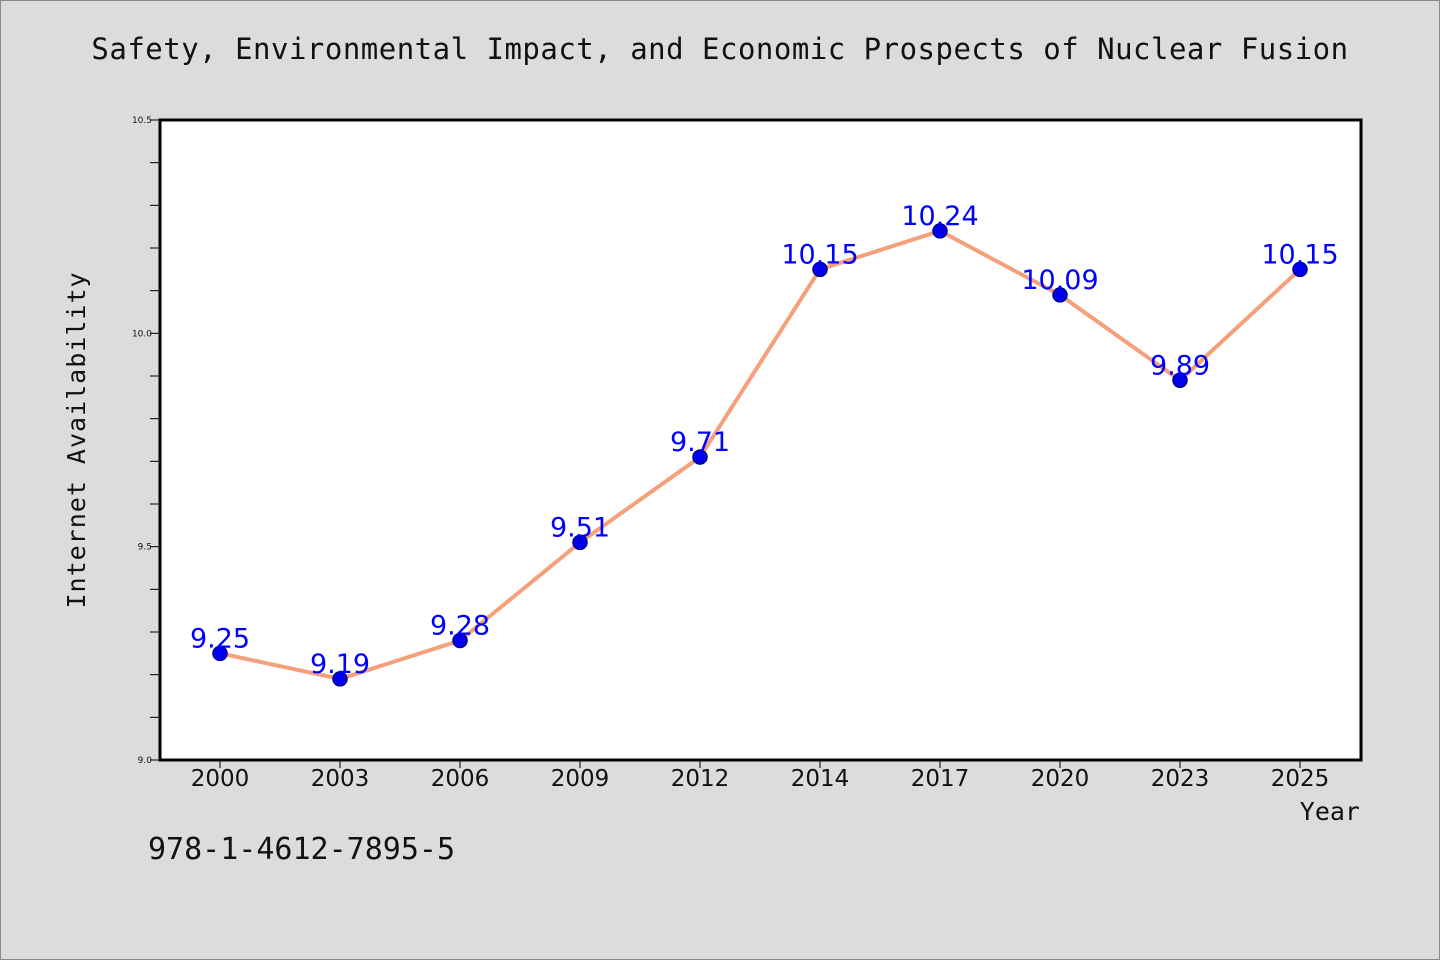  Describe the element at coordinates (1060, 779) in the screenshot. I see `x-tick-label: 2020` at that location.